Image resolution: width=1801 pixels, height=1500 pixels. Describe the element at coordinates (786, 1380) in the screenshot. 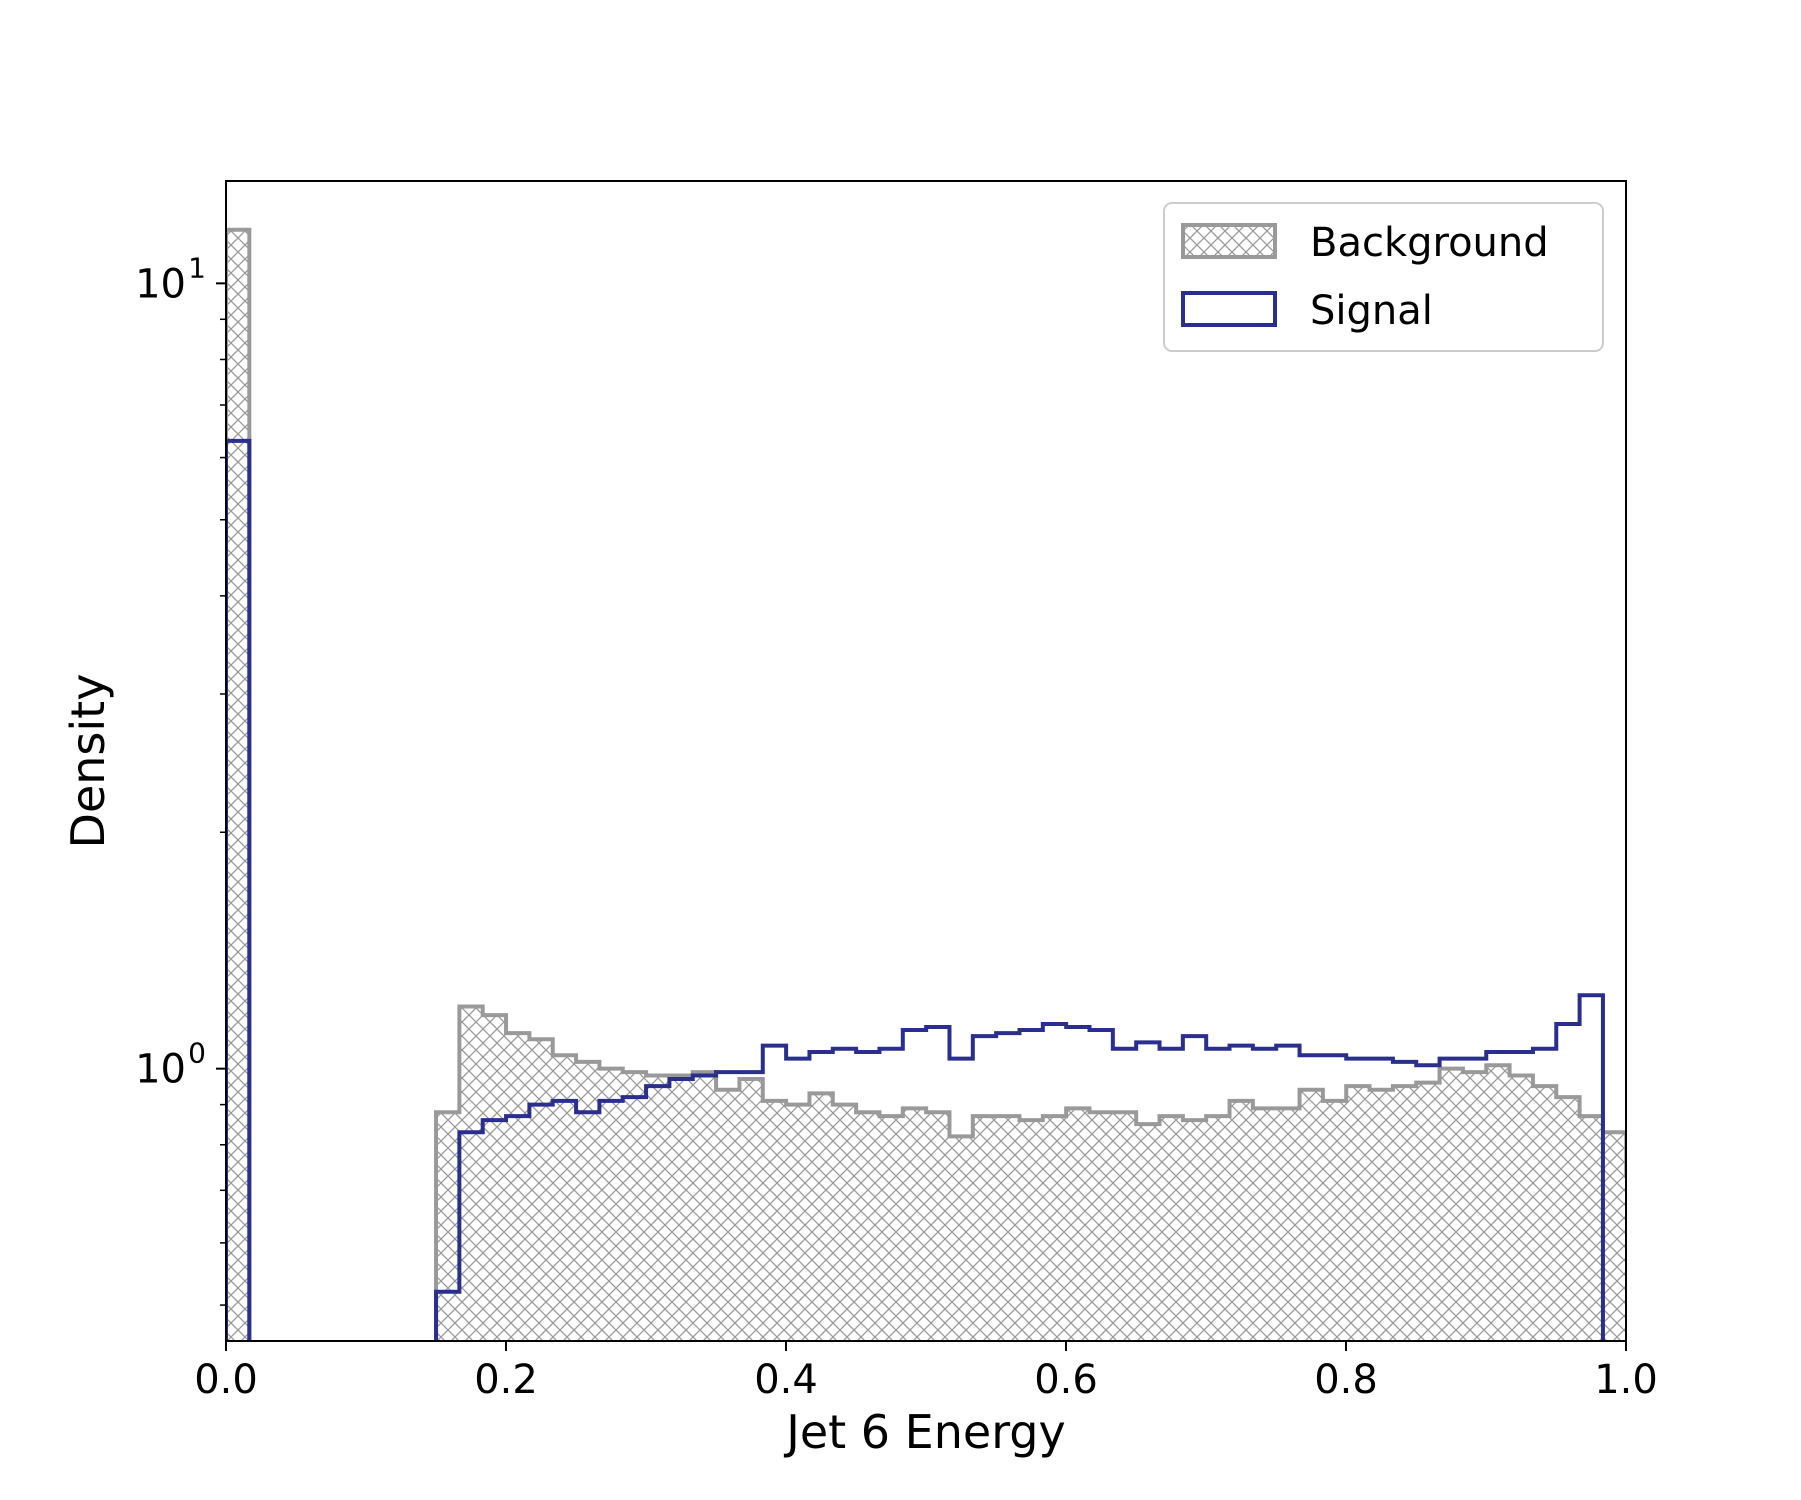

I see `x-tick-label: 0.4` at that location.